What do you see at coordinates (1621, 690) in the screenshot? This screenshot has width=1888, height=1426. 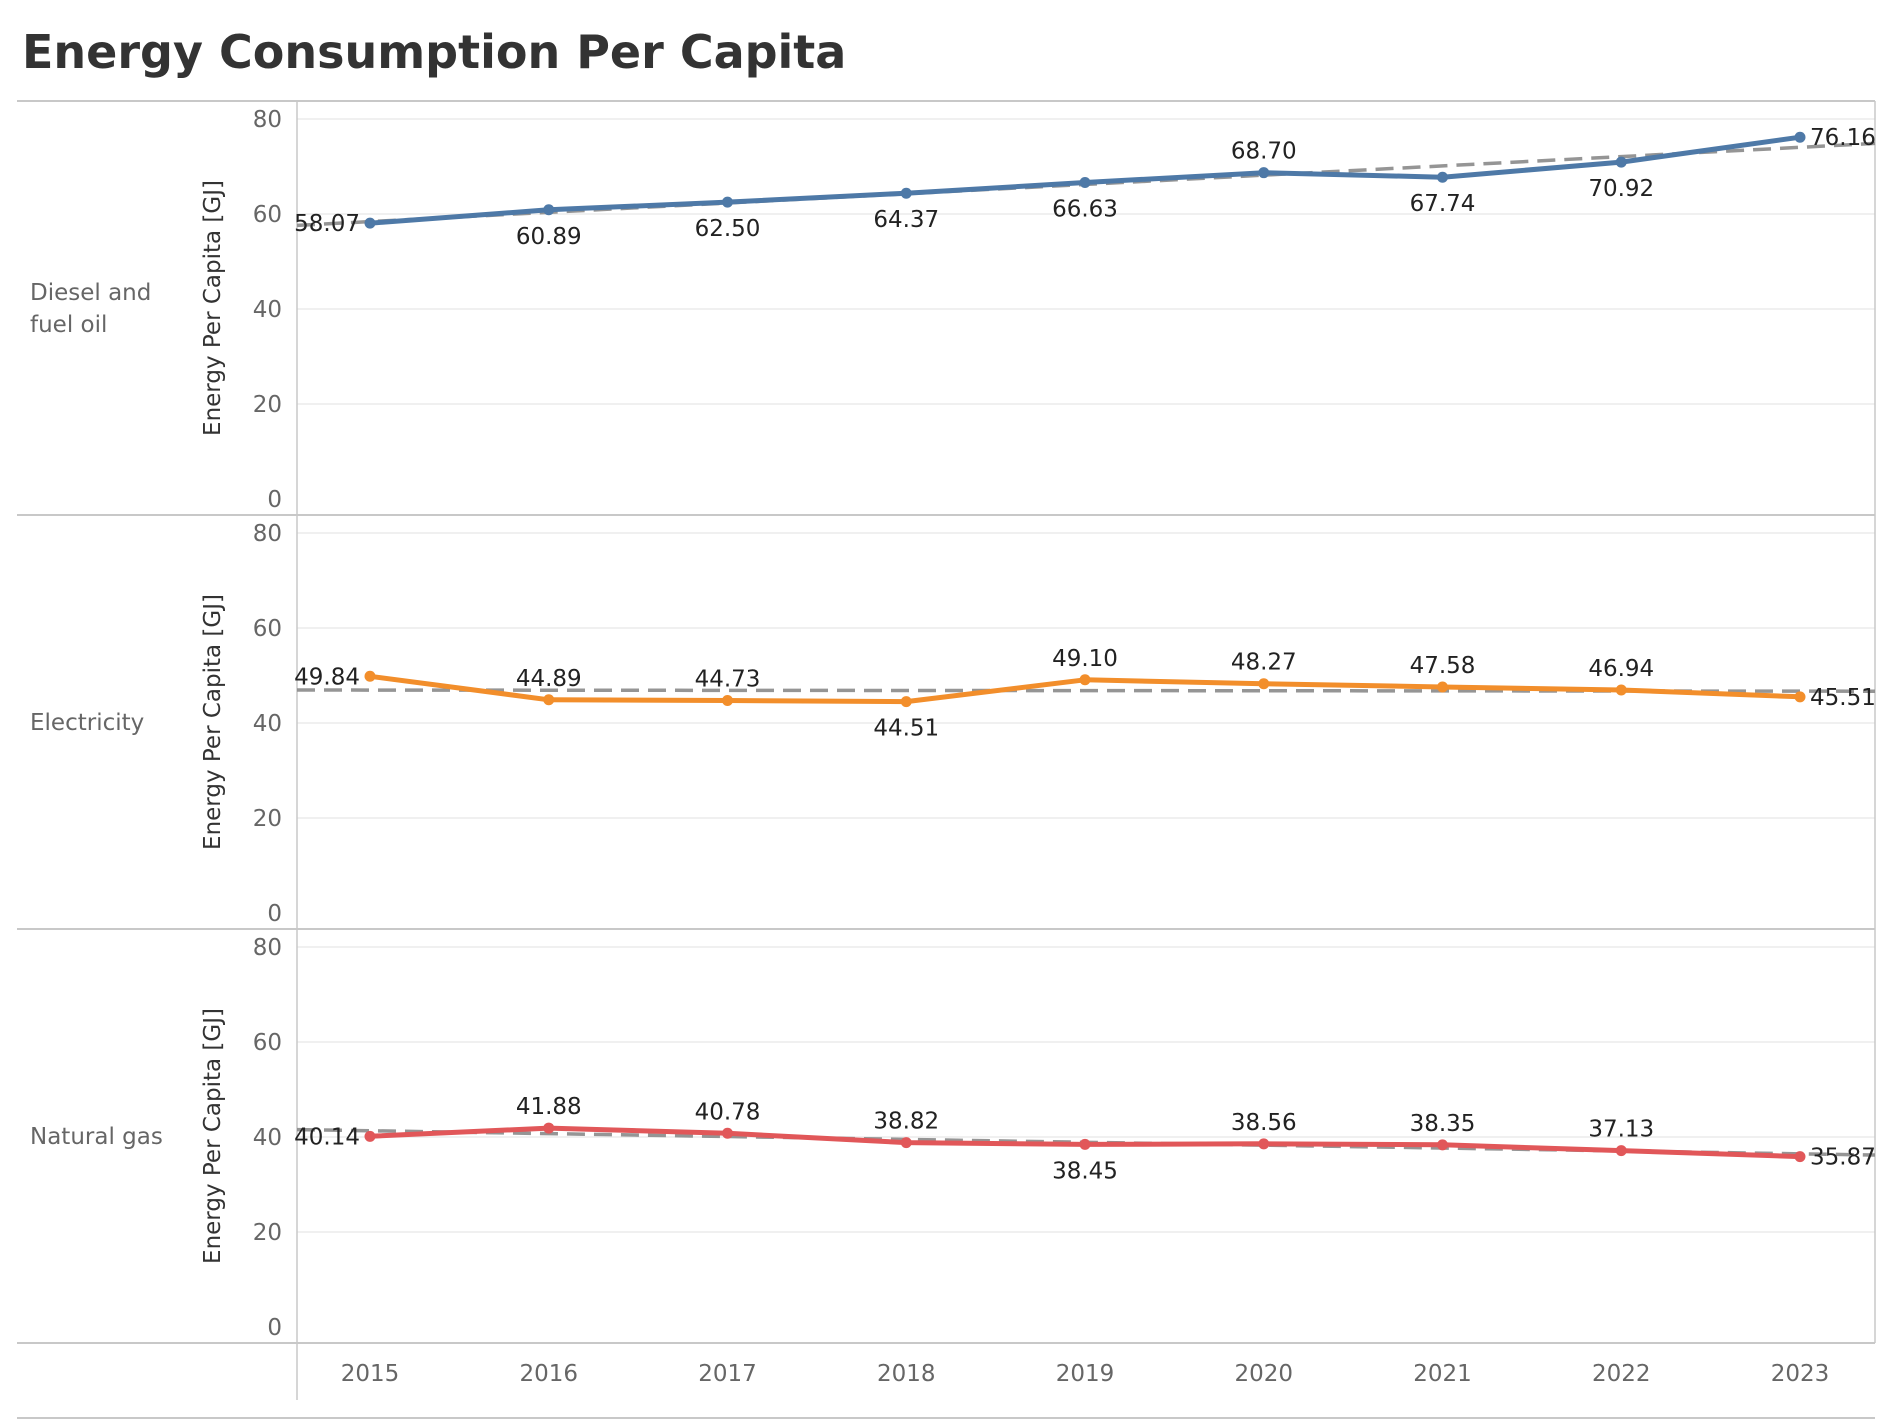 I see `data-point-electricity-2022` at bounding box center [1621, 690].